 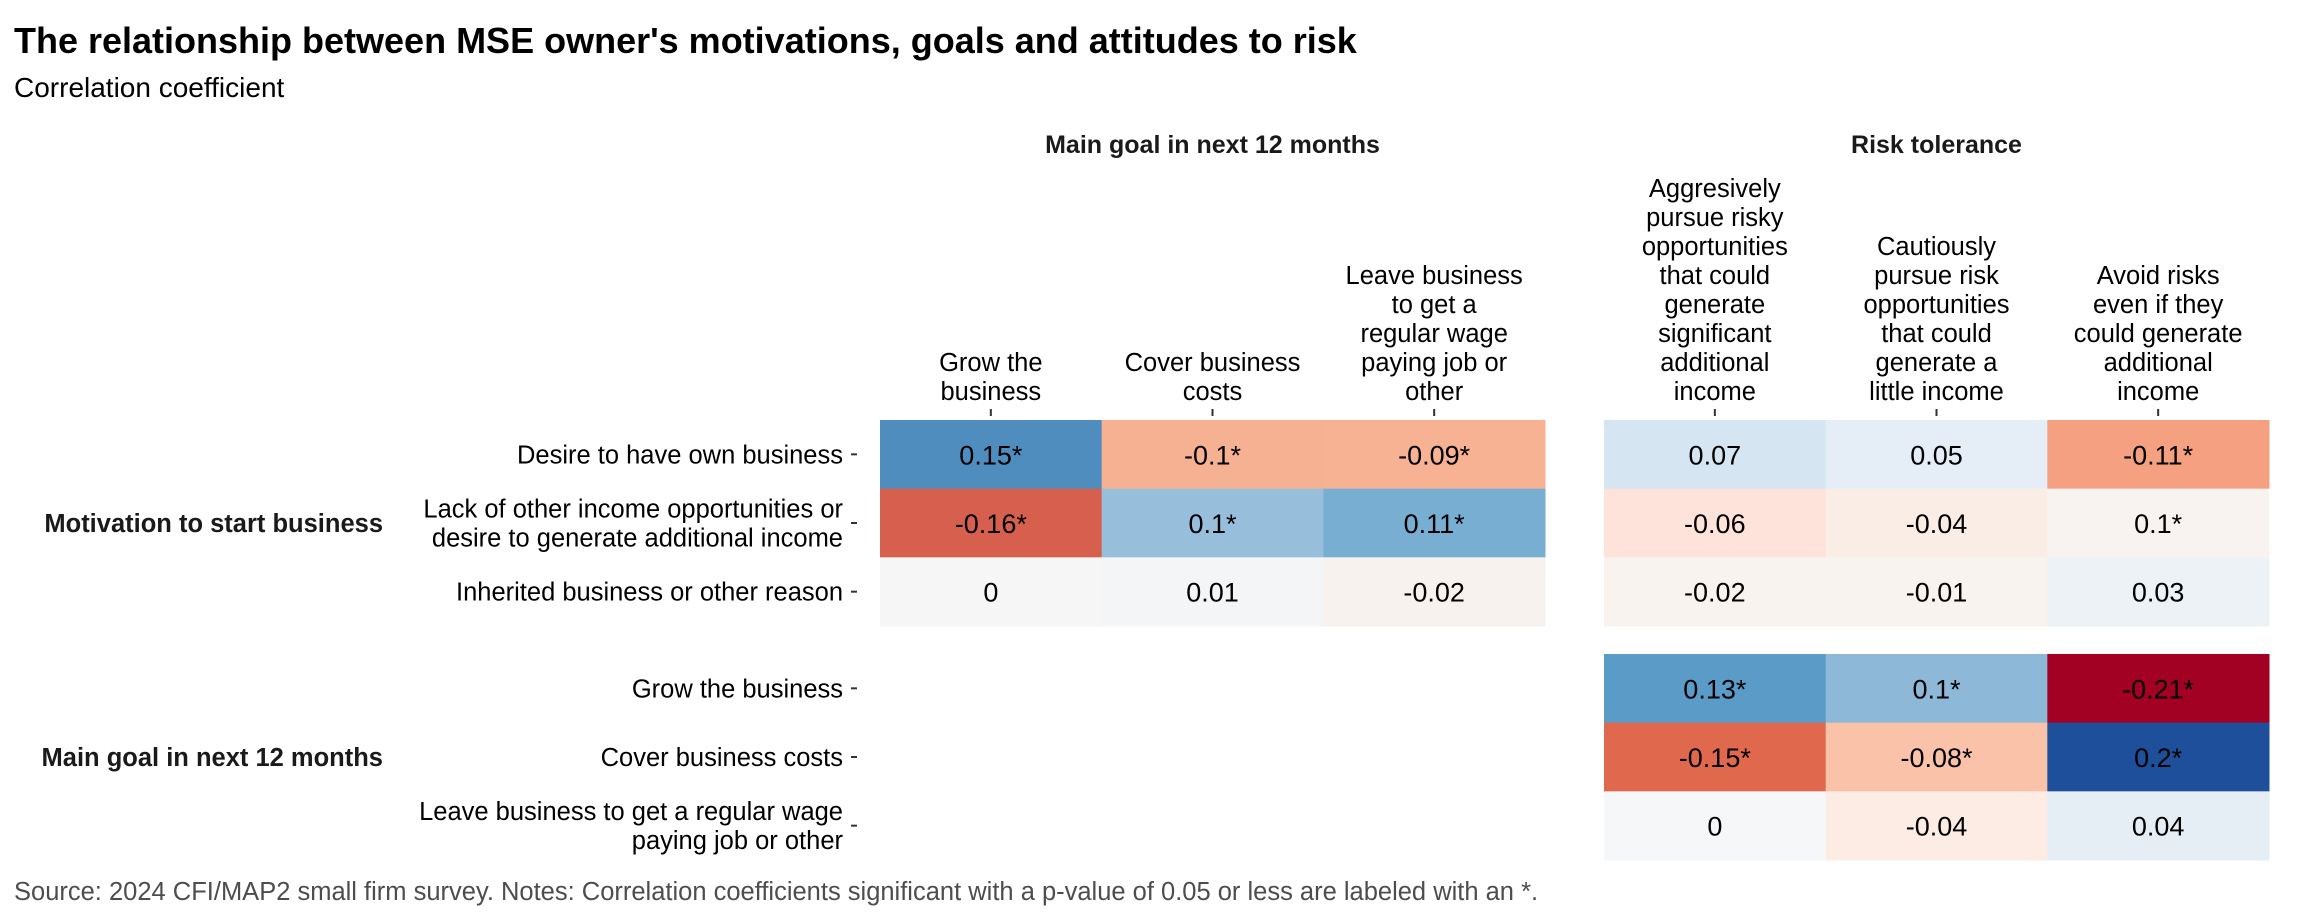 I want to click on column-label-line: Cautiously, so click(x=1936, y=247).